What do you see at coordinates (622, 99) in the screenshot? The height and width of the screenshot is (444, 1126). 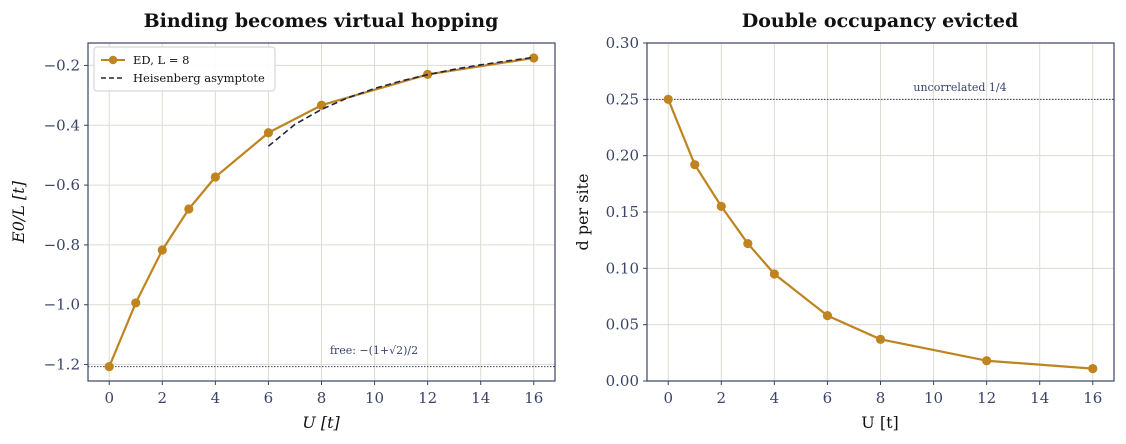 I see `y-tick-label: 0.25` at bounding box center [622, 99].